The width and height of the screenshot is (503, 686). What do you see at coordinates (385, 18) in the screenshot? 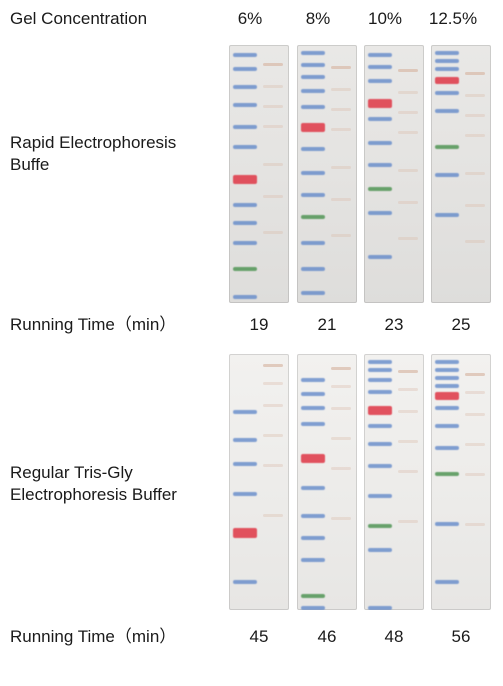
I see `concentration-10: 10%` at bounding box center [385, 18].